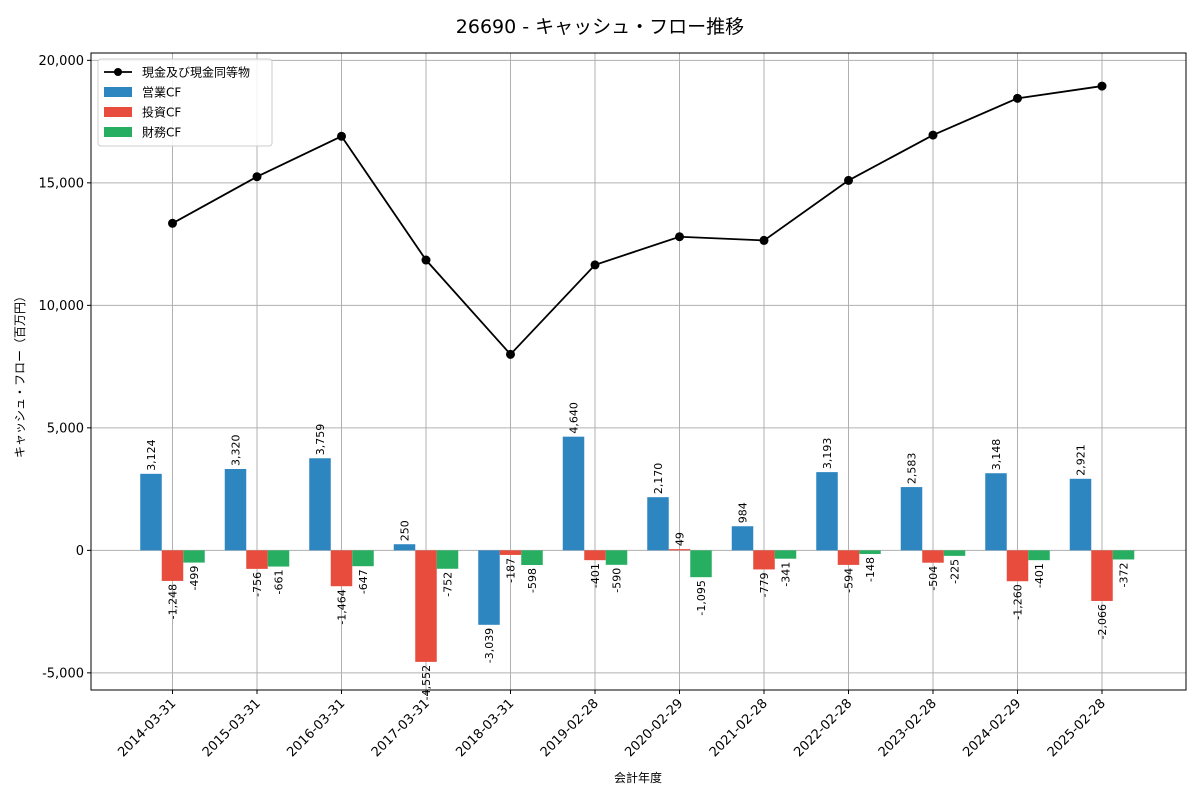 The height and width of the screenshot is (800, 1200). Describe the element at coordinates (912, 469) in the screenshot. I see `data-label: 2,583` at that location.